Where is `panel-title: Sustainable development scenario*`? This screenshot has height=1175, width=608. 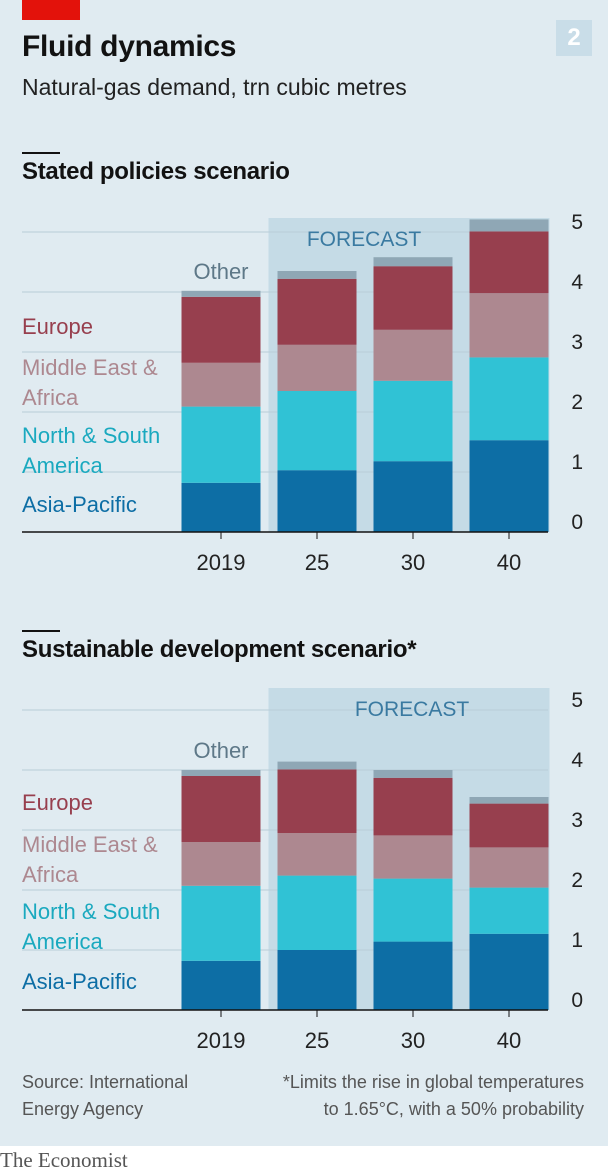 panel-title: Sustainable development scenario* is located at coordinates (219, 649).